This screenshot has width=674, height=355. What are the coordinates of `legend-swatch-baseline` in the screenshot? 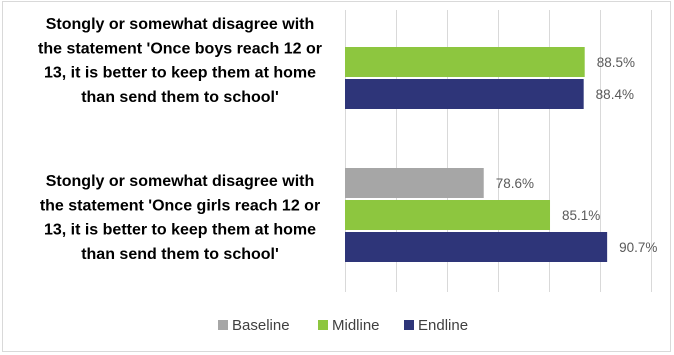 It's located at (223, 325).